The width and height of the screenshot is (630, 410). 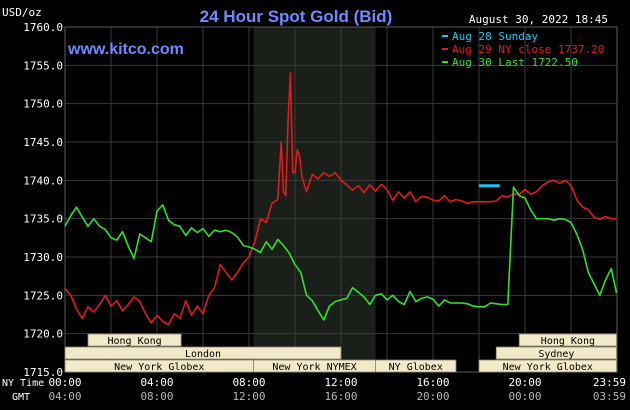 What do you see at coordinates (314, 367) in the screenshot?
I see `session-label: New York NYMEX` at bounding box center [314, 367].